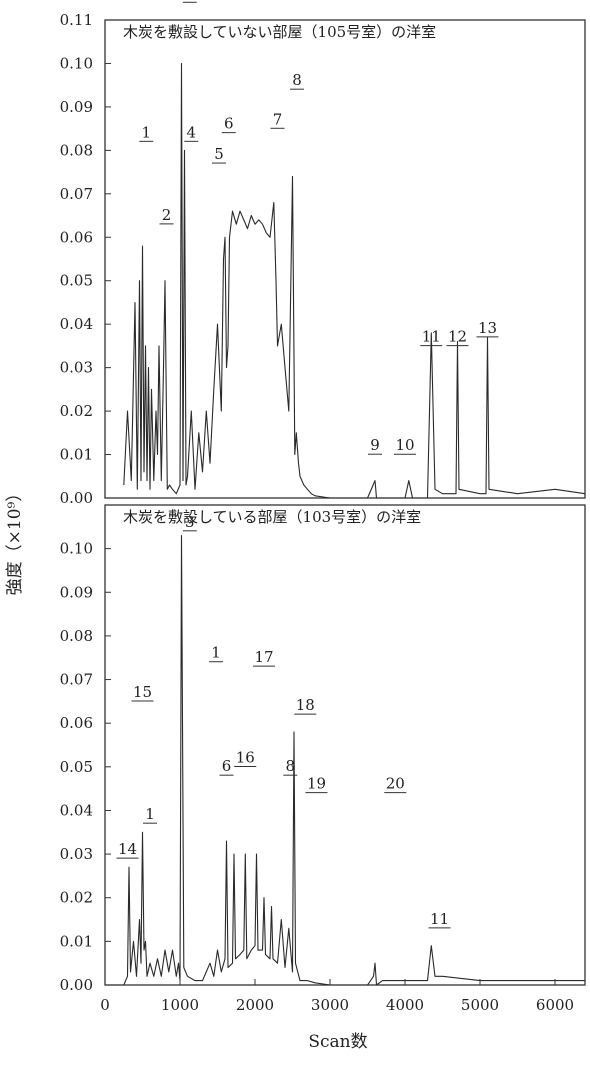 The image size is (590, 1065). I want to click on top-y-tick-label: 0.05, so click(76, 281).